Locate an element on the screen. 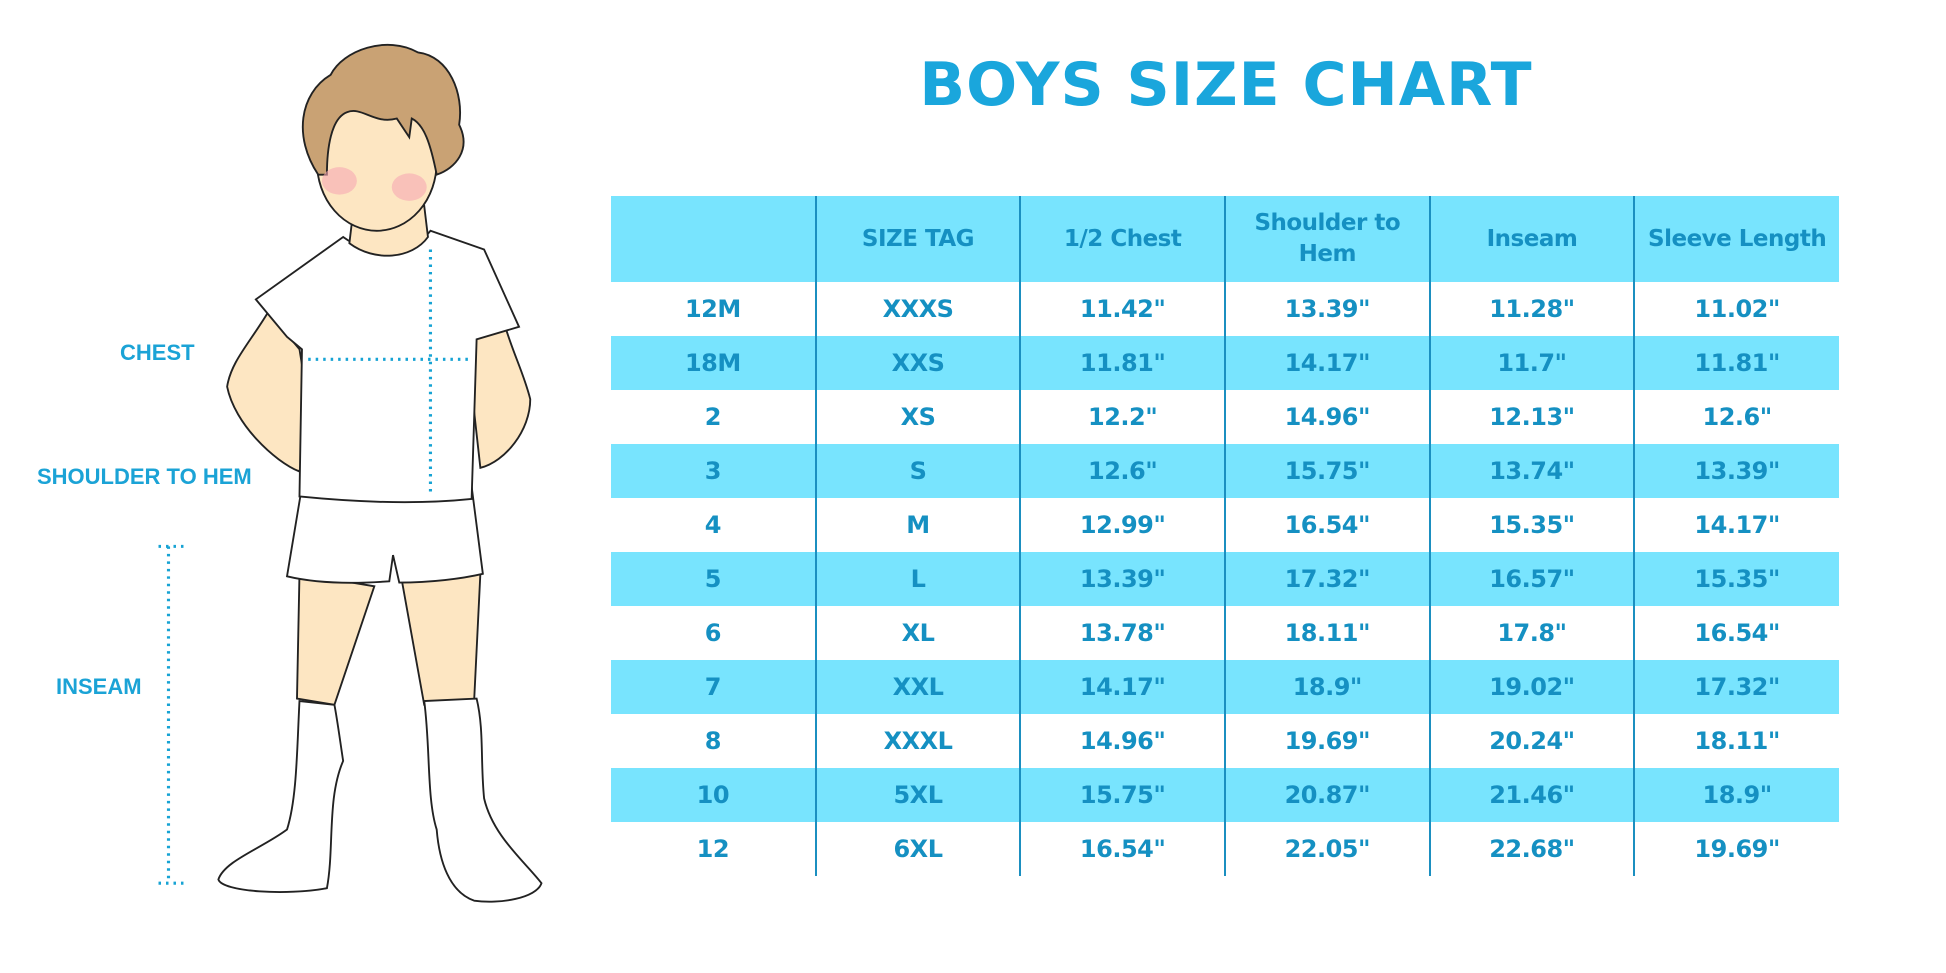 The height and width of the screenshot is (973, 1946). table-cell: 12 is located at coordinates (713, 849).